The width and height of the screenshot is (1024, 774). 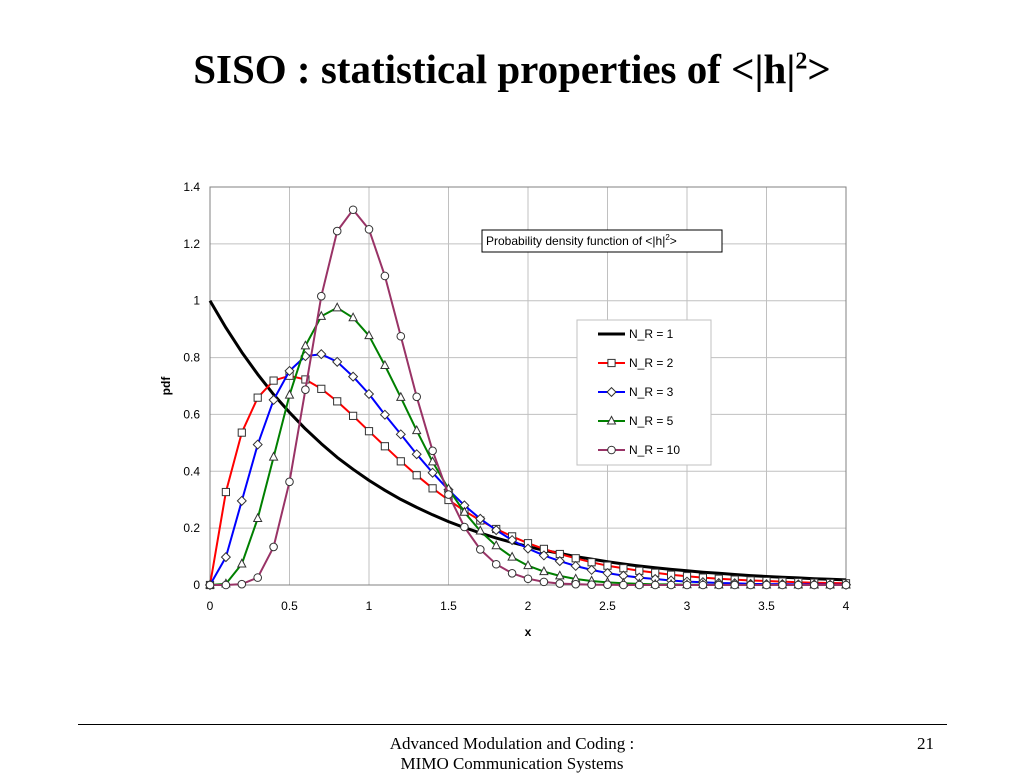 I want to click on y-axis-title: pdf, so click(x=166, y=386).